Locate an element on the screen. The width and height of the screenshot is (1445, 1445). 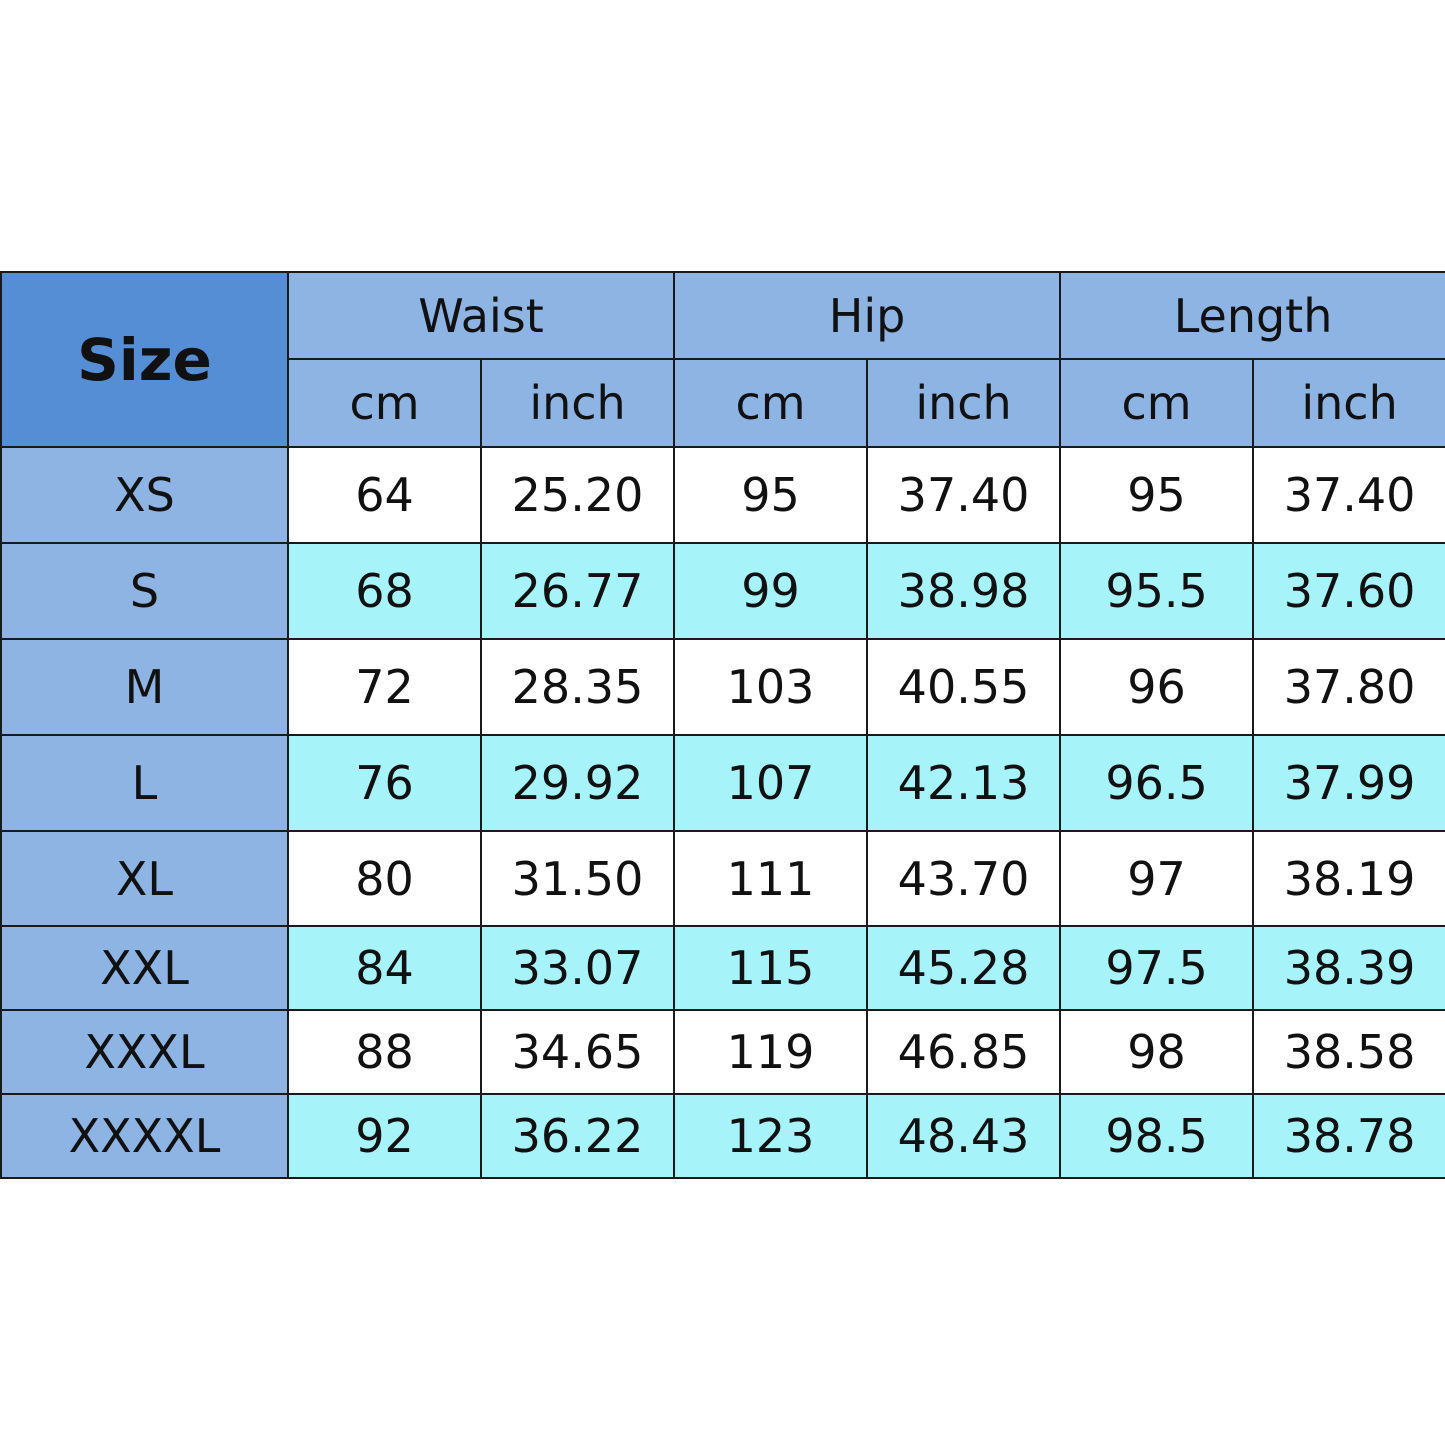
value-cell: 31.50 is located at coordinates (577, 878).